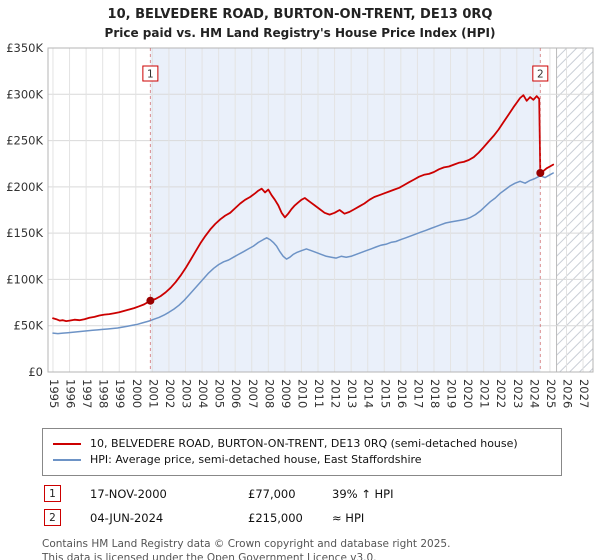 The image size is (600, 560). I want to click on sale-row-2: 2 04-JUN-2024 £215,000 ≈ HPI, so click(322, 517).